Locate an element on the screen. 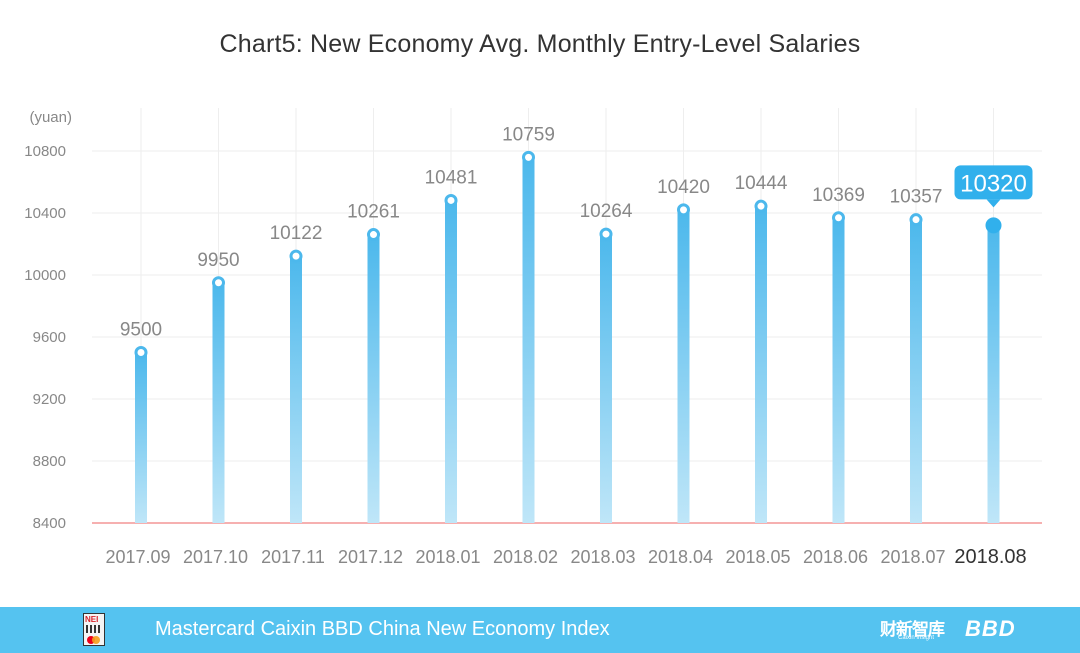 The width and height of the screenshot is (1080, 653). data-label: 10264 is located at coordinates (606, 211).